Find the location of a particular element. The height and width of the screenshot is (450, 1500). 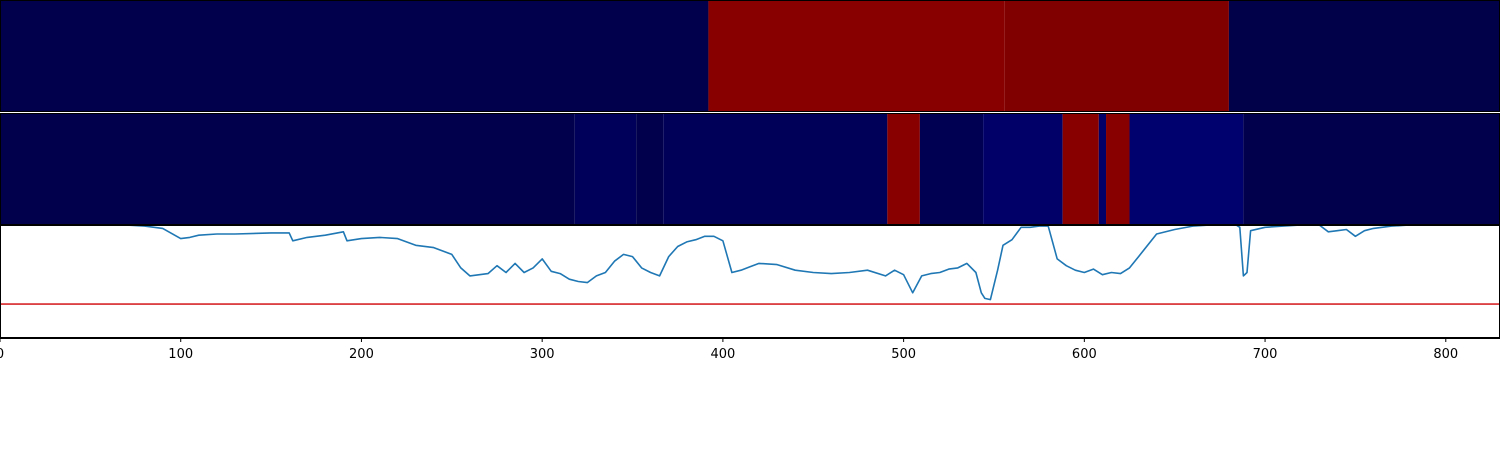

x-tick-label: 600 is located at coordinates (1084, 354).